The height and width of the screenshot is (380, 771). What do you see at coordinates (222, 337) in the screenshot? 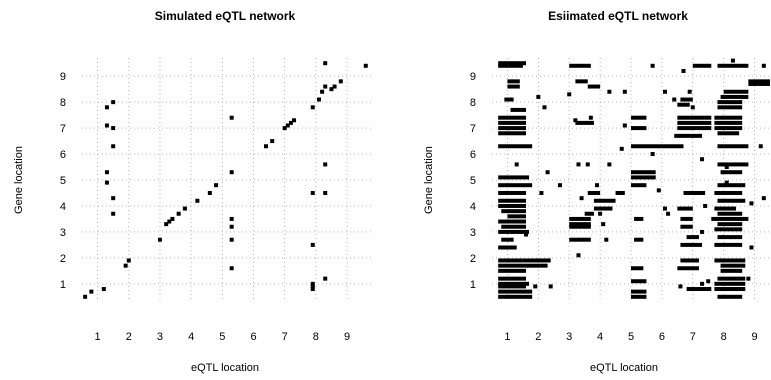
I see `left-x-tick-label: 5` at bounding box center [222, 337].